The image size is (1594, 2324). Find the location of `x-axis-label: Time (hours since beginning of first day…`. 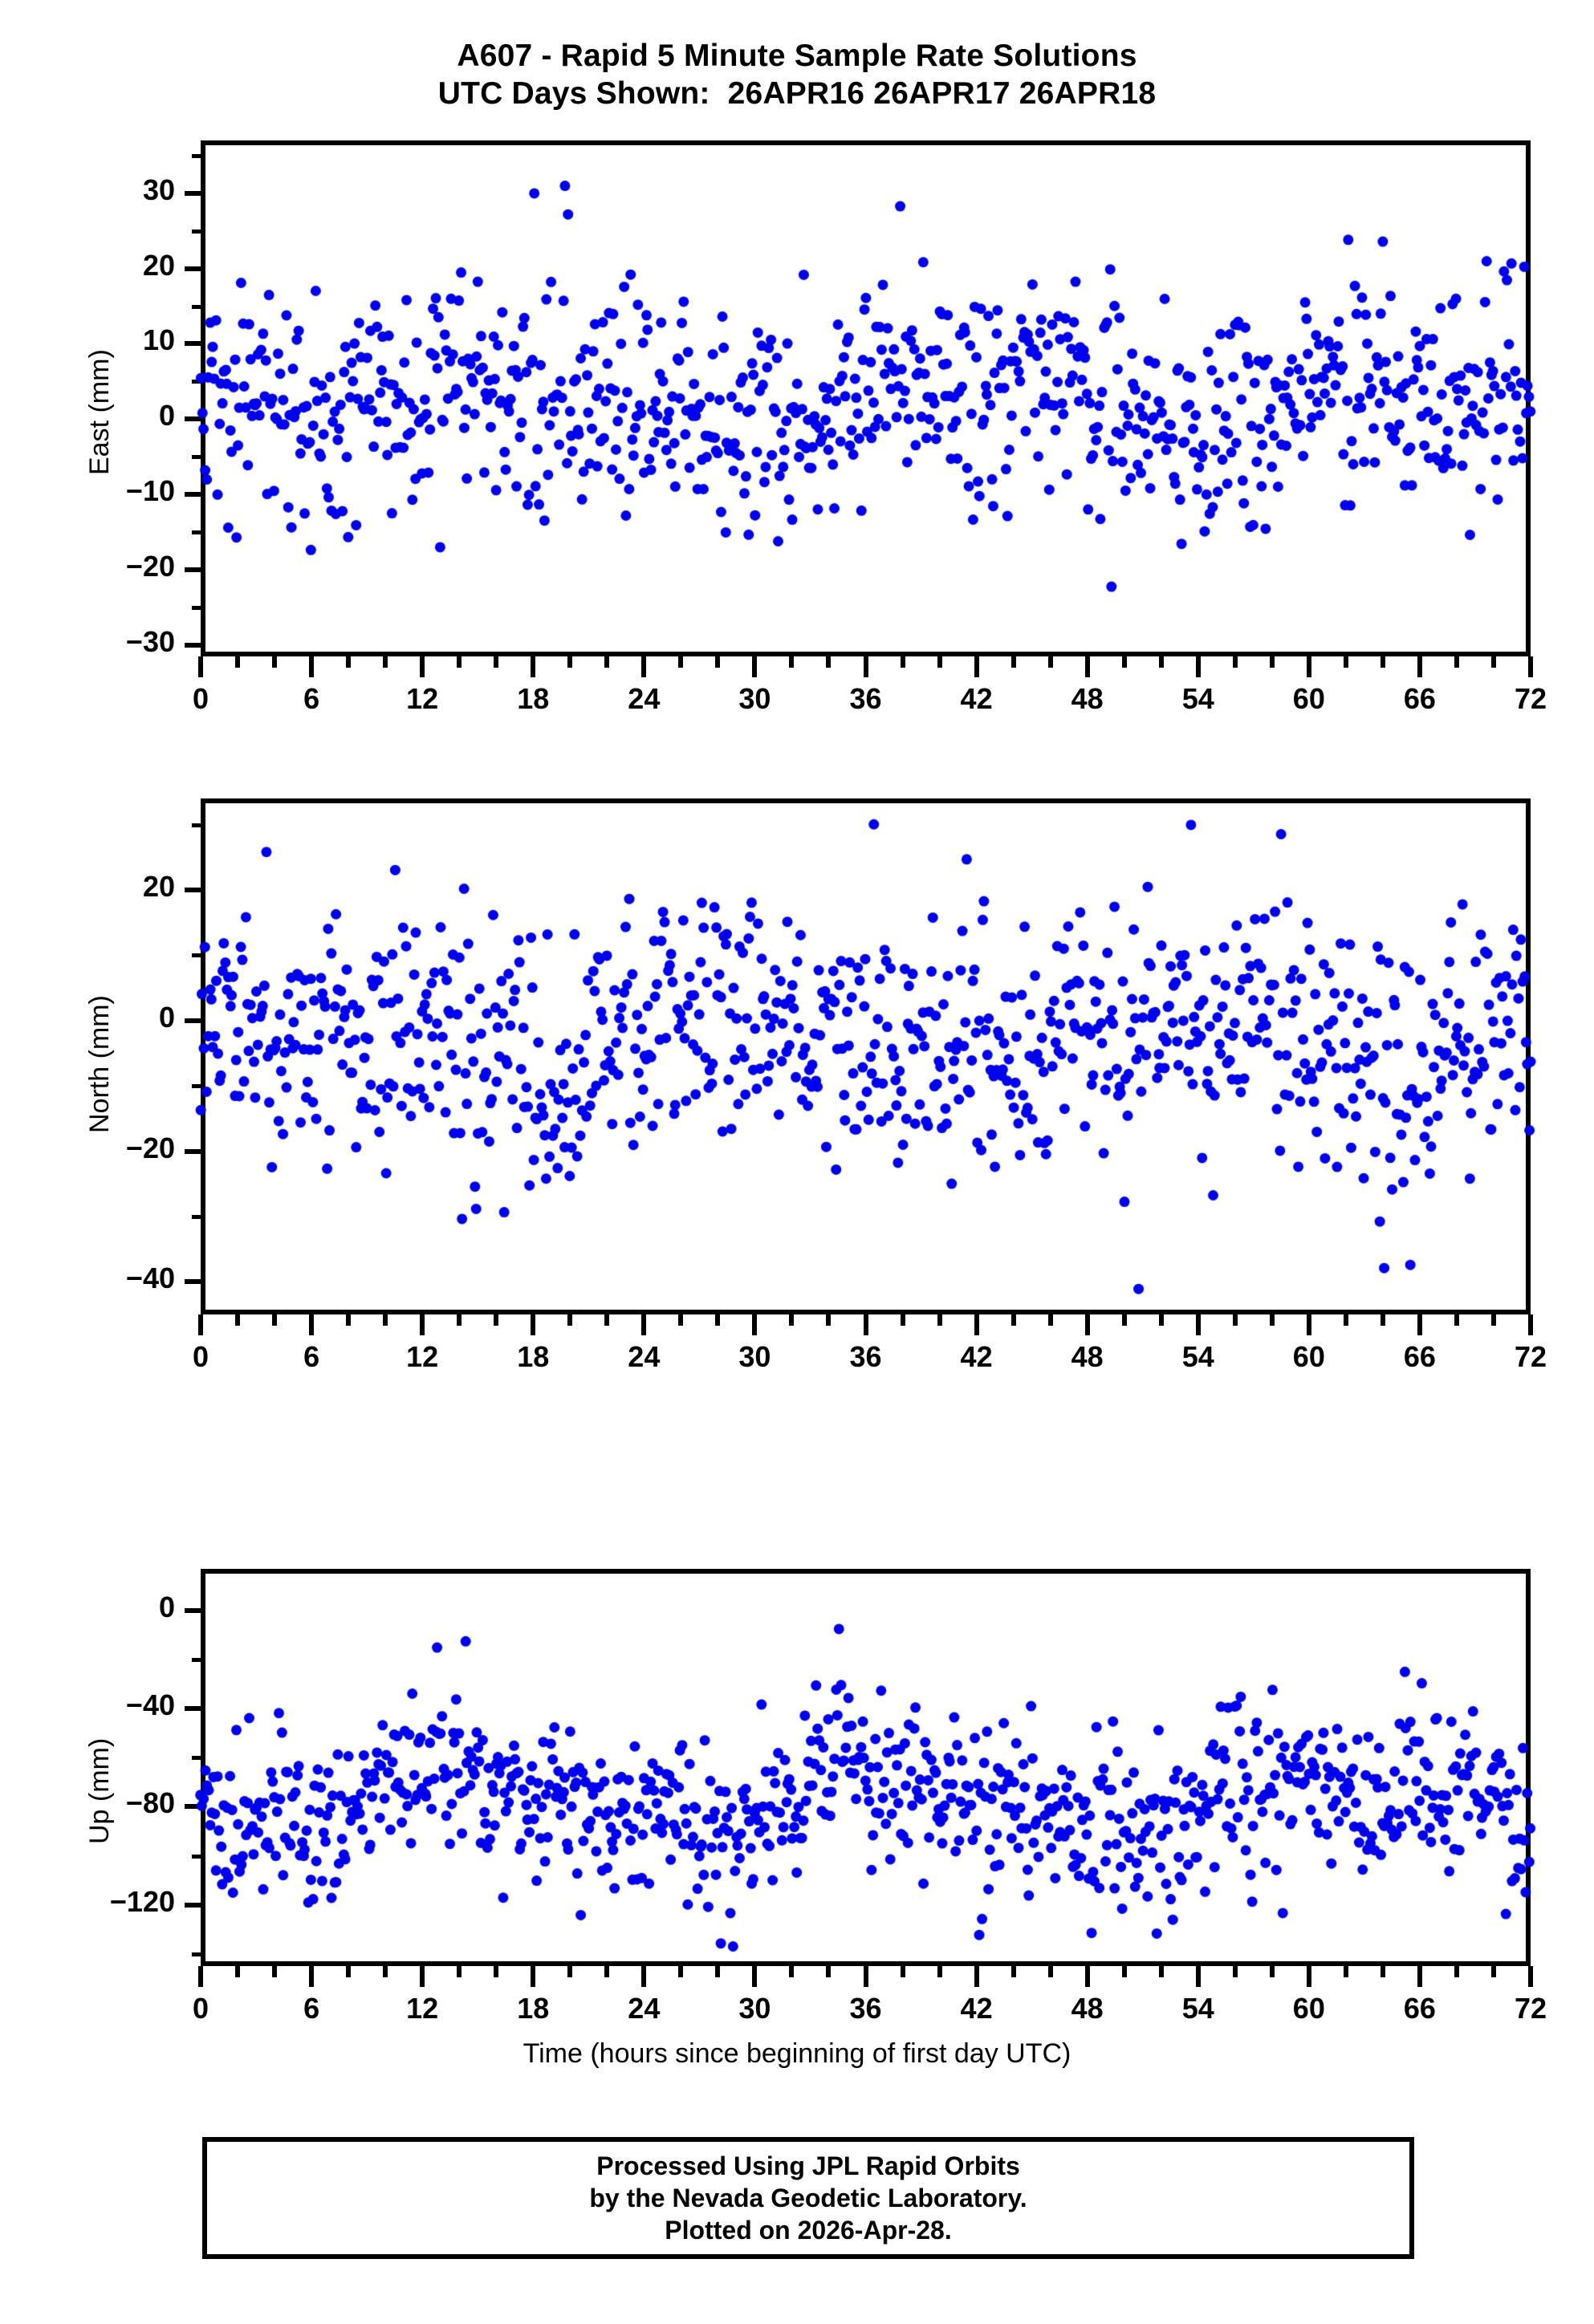

x-axis-label: Time (hours since beginning of first day… is located at coordinates (797, 2053).